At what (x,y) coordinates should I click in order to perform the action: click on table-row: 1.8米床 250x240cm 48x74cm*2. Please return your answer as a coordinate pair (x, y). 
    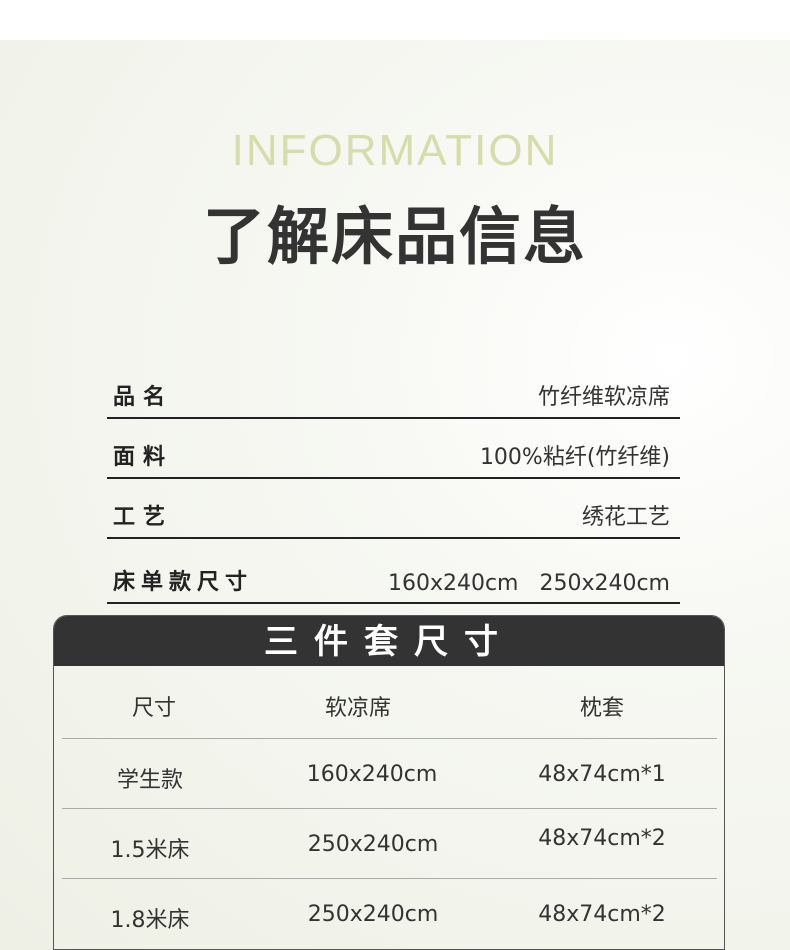
    Looking at the image, I should click on (389, 913).